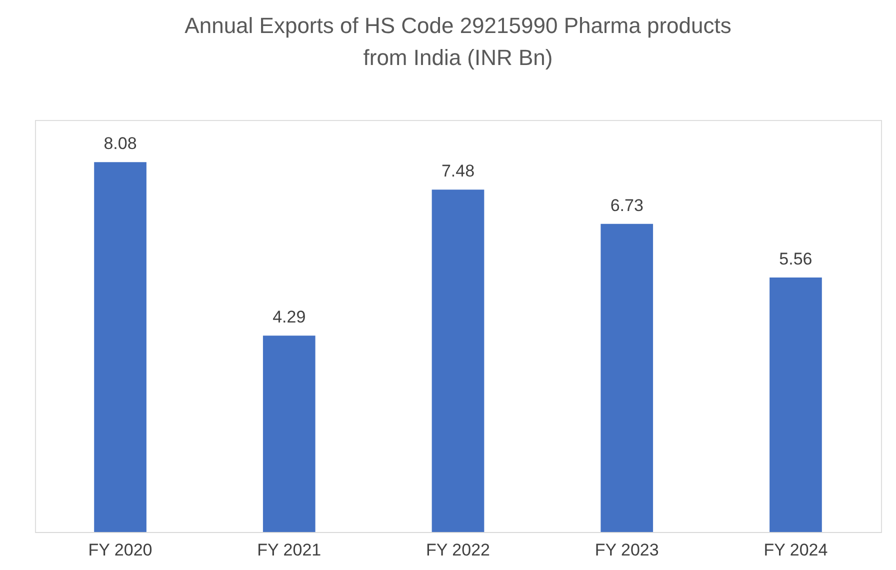 The image size is (896, 570). What do you see at coordinates (796, 550) in the screenshot?
I see `x-tick-label: FY 2024` at bounding box center [796, 550].